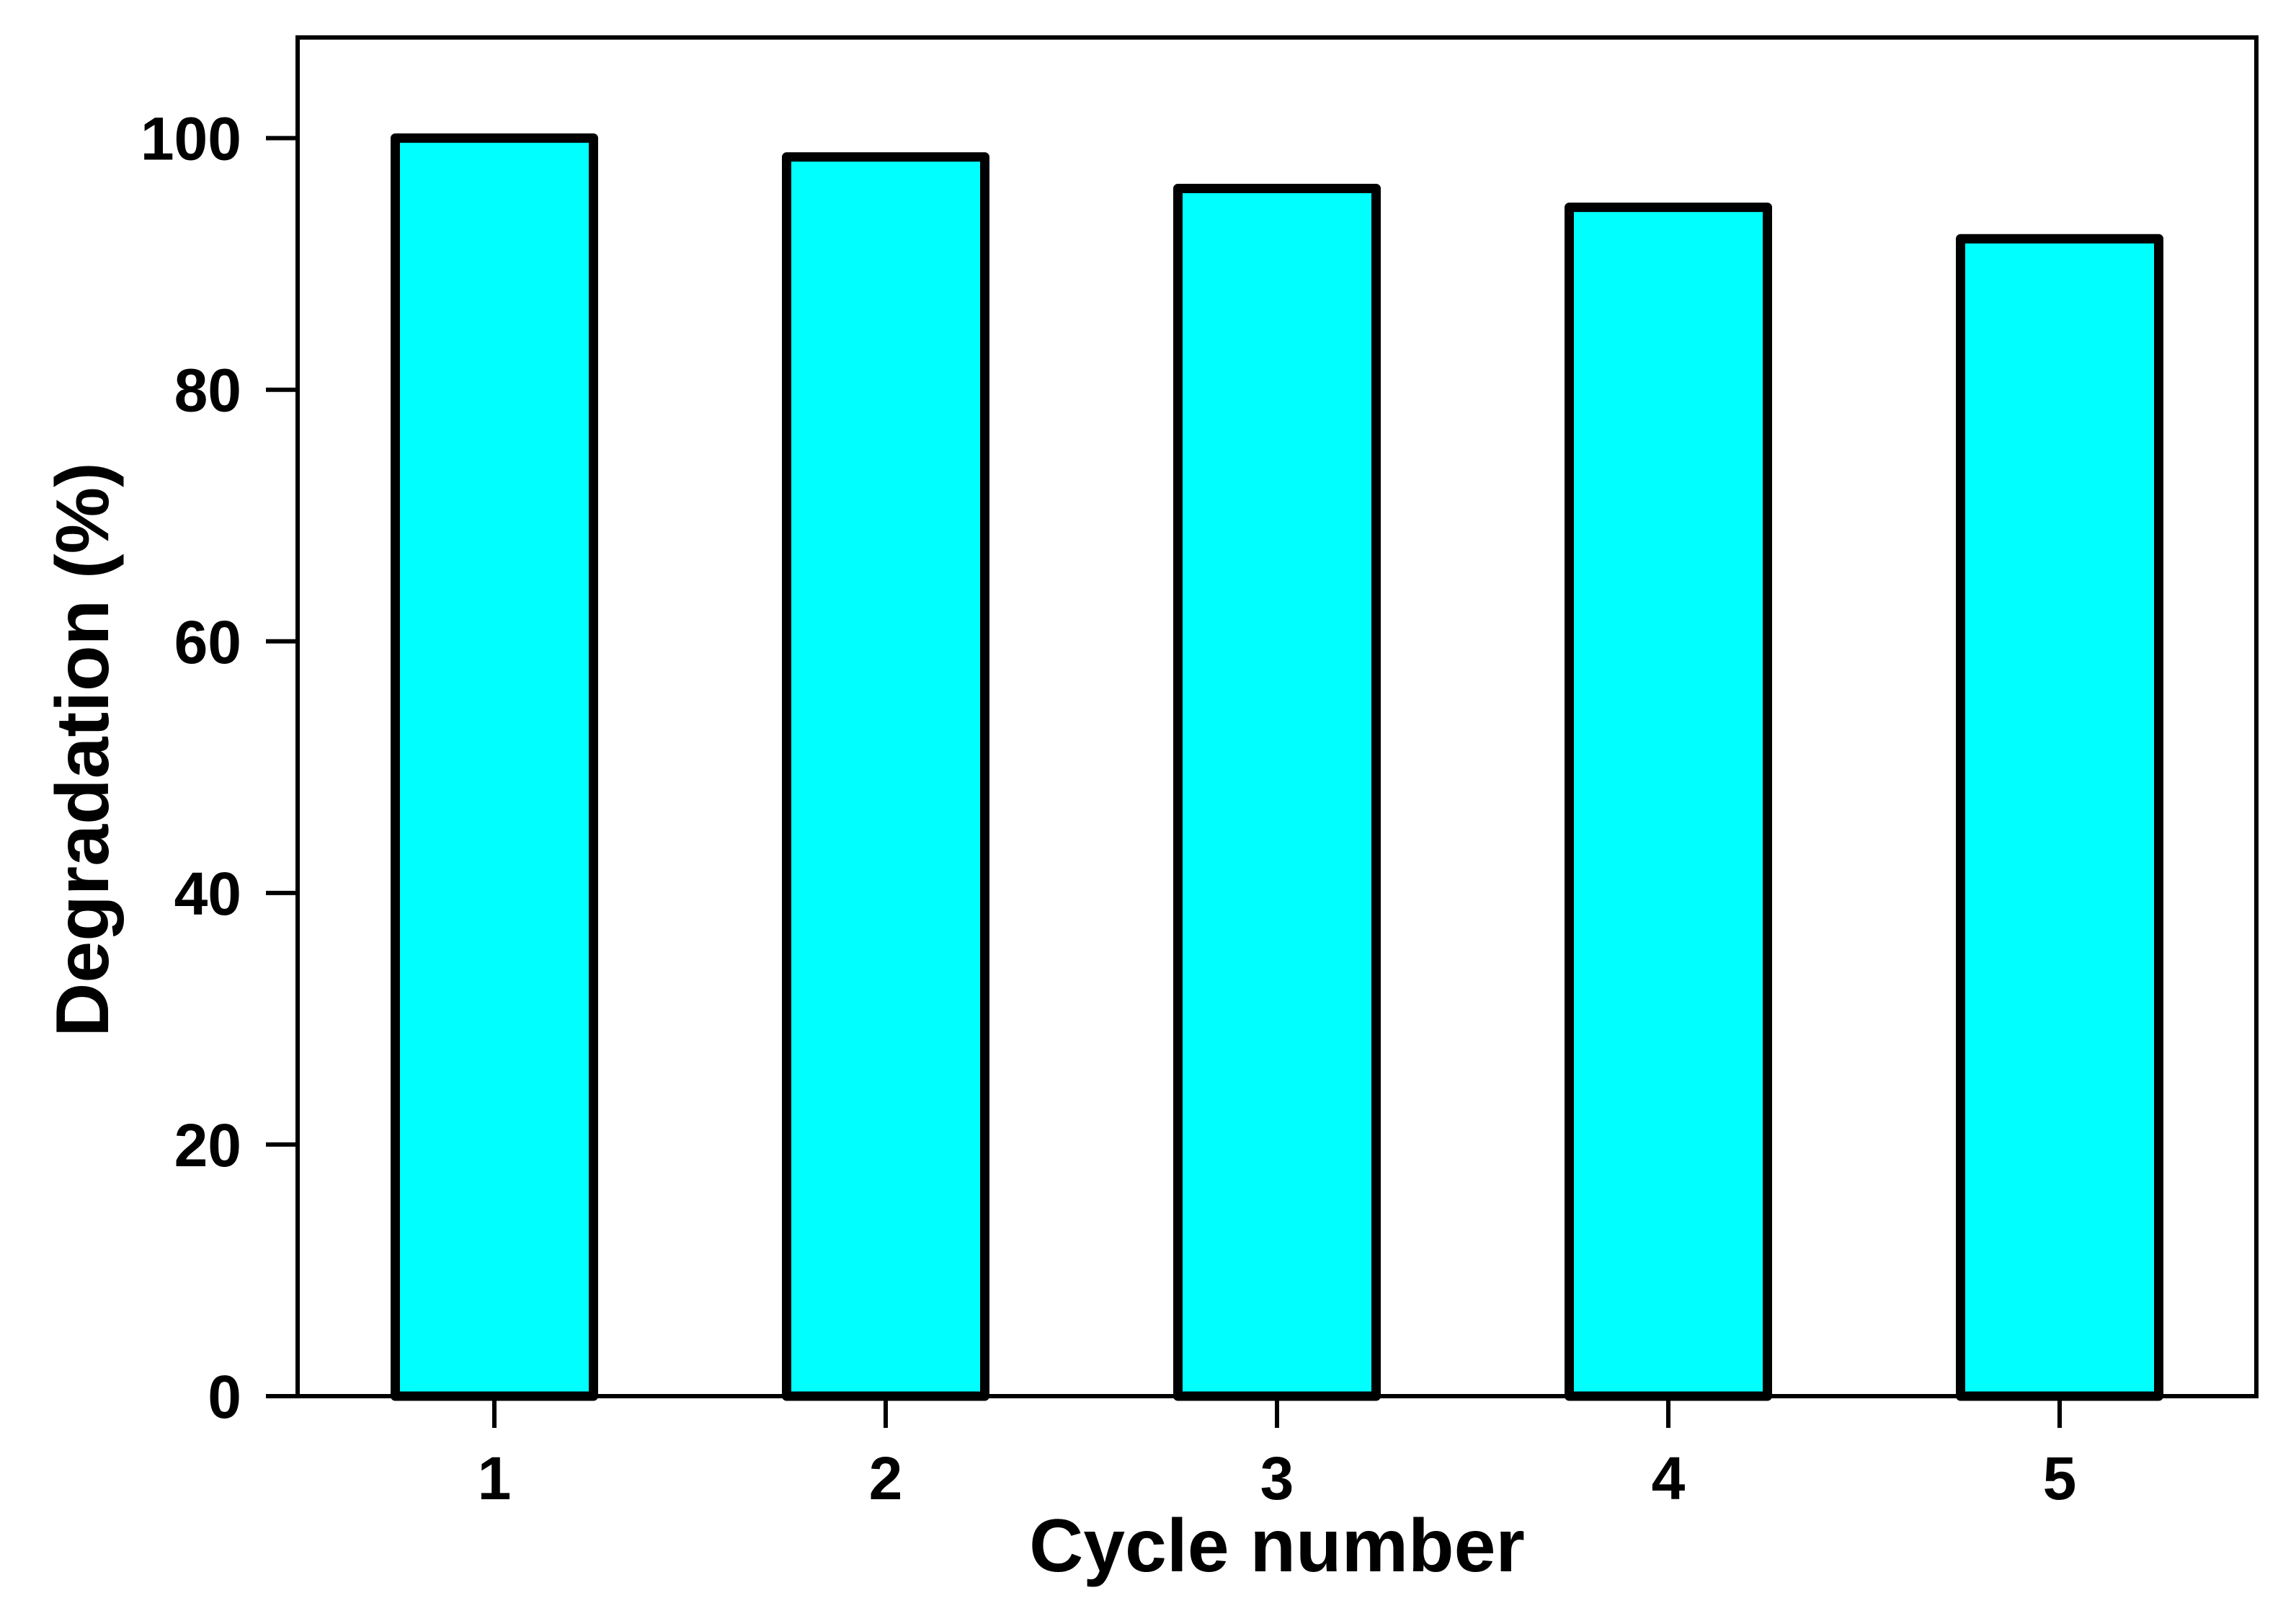 This screenshot has height=1616, width=2296. Describe the element at coordinates (886, 1478) in the screenshot. I see `x-tick-label: 2` at that location.